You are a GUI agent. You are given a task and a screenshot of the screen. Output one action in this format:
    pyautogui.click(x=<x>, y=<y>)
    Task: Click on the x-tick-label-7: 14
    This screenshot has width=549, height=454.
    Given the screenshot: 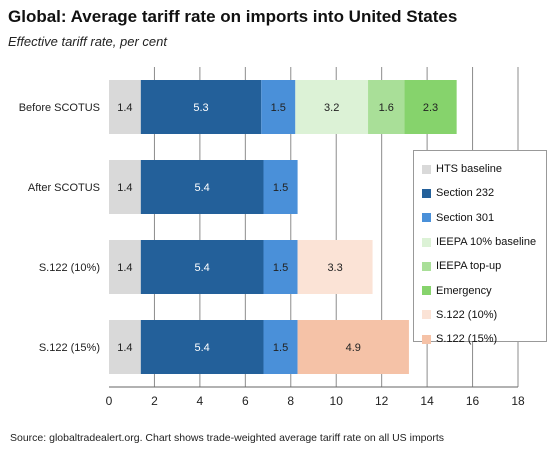 What is the action you would take?
    pyautogui.click(x=427, y=401)
    